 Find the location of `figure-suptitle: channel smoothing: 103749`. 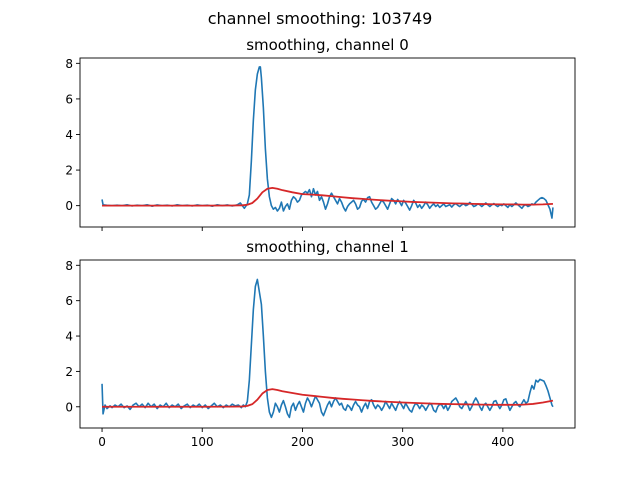

figure-suptitle: channel smoothing: 103749 is located at coordinates (320, 18).